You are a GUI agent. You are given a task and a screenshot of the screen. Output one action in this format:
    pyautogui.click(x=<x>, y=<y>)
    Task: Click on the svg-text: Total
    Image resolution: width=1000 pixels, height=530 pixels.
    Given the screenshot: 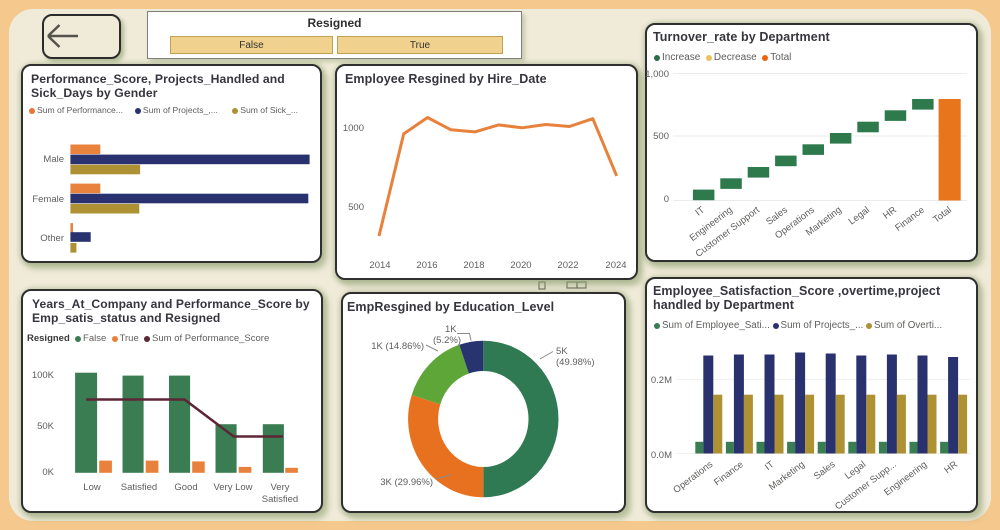 What is the action you would take?
    pyautogui.click(x=942, y=215)
    